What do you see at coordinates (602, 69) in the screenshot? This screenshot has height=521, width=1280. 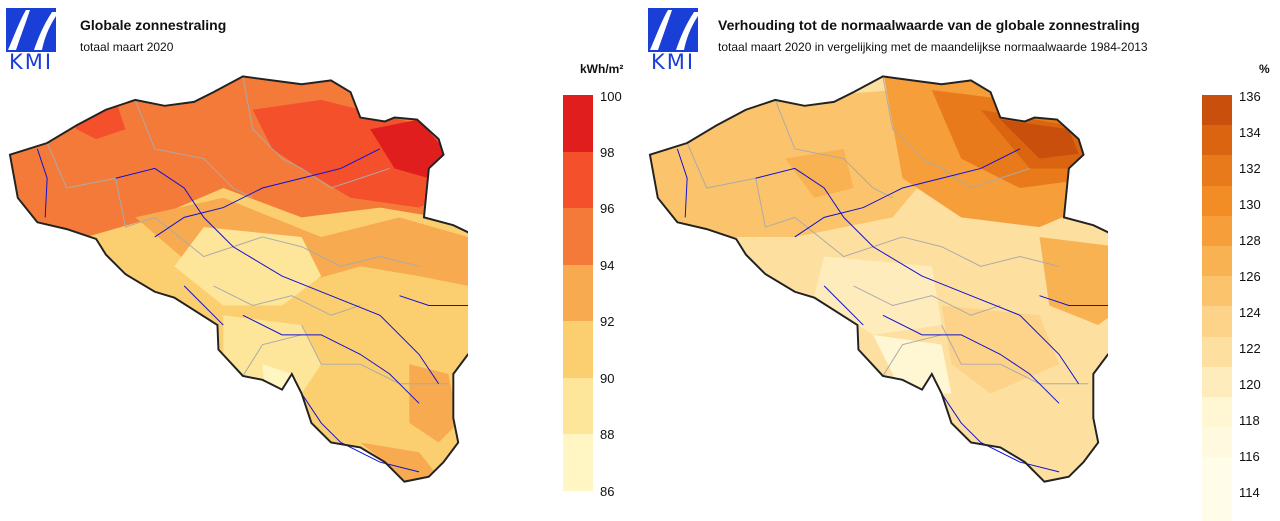 I see `legend-unit: kWh/m²` at bounding box center [602, 69].